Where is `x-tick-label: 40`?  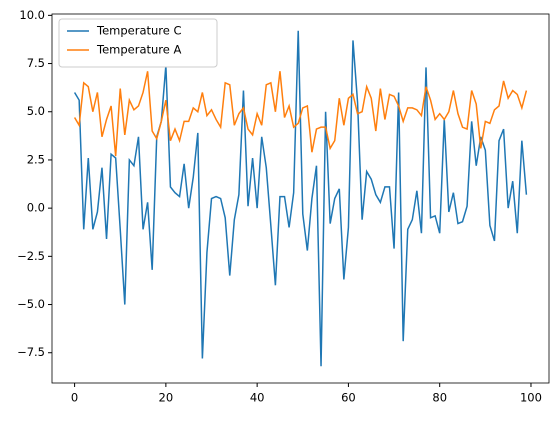
x-tick-label: 40 is located at coordinates (257, 398).